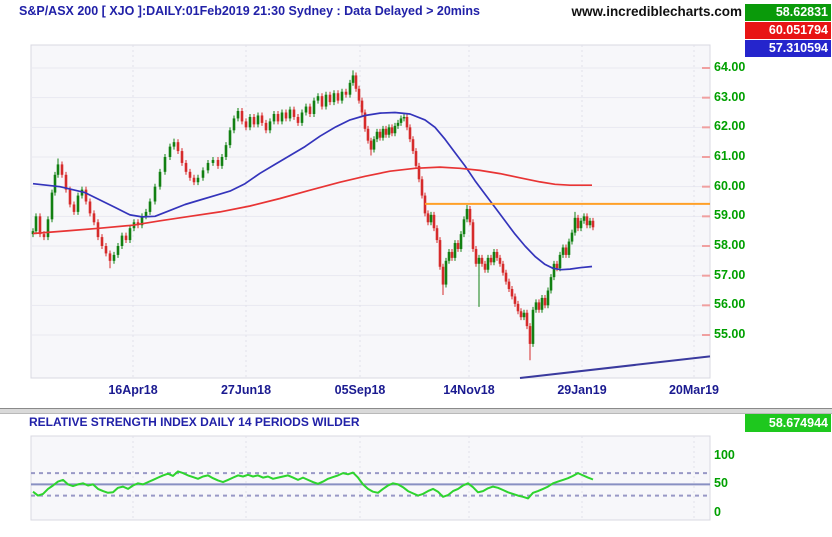 This screenshot has height=537, width=832. What do you see at coordinates (656, 11) in the screenshot?
I see `website-link: www.incrediblecharts.com` at bounding box center [656, 11].